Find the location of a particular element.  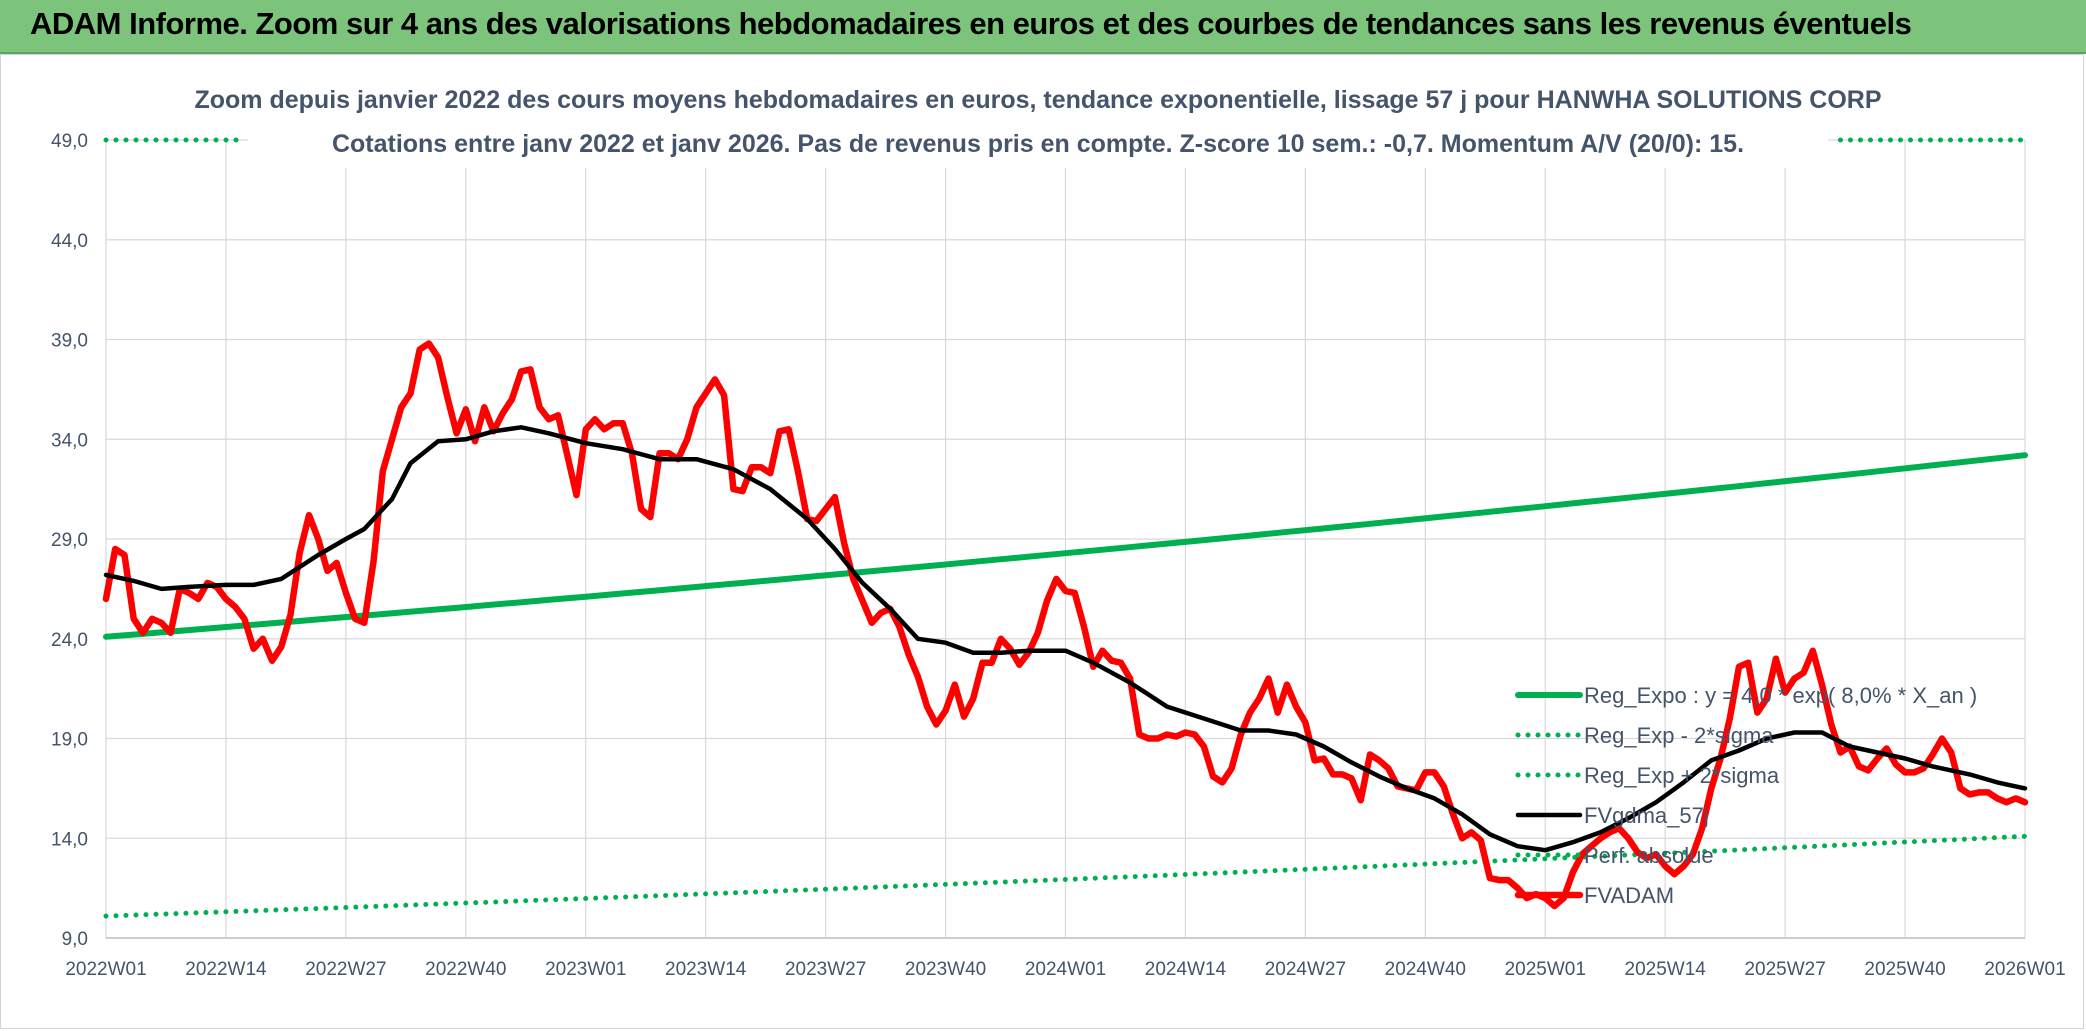

x-tick-label: 2024W01 is located at coordinates (1065, 969).